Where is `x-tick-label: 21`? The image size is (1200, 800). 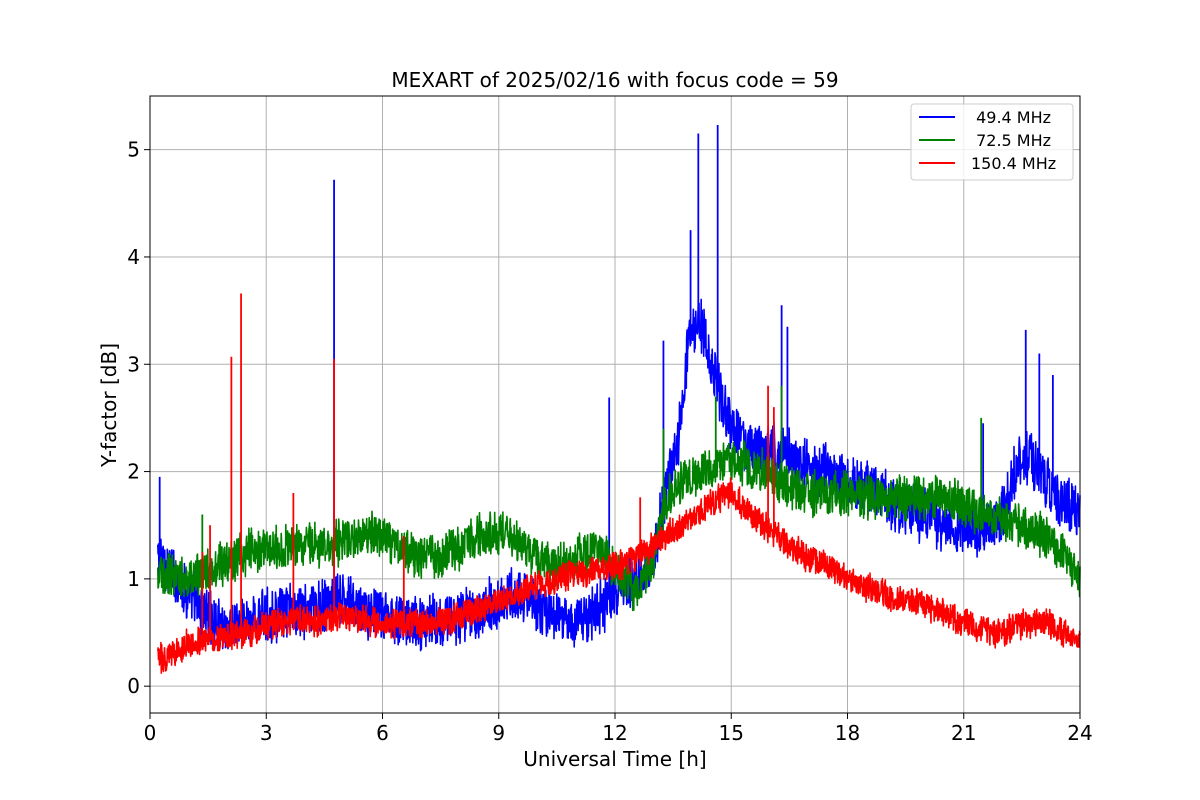 x-tick-label: 21 is located at coordinates (963, 733).